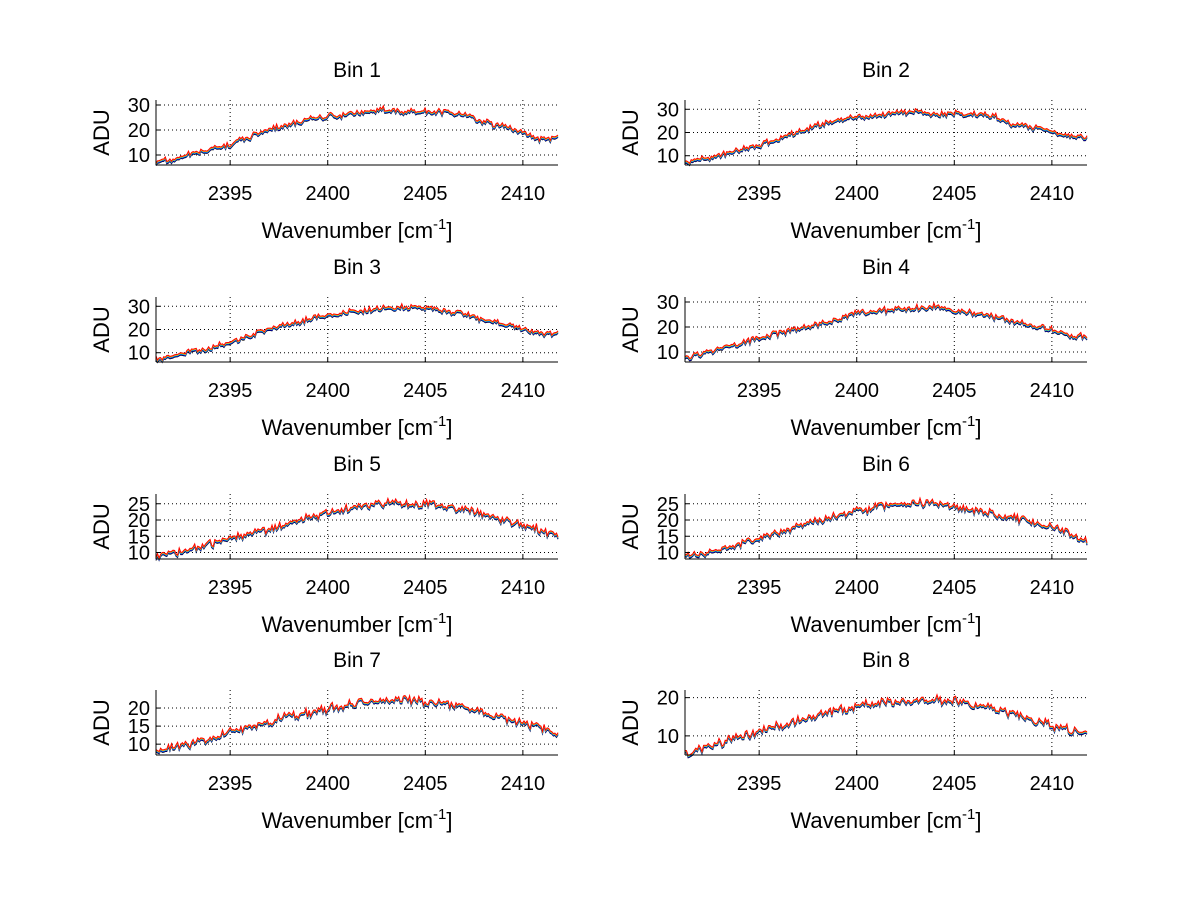 The height and width of the screenshot is (906, 1200). Describe the element at coordinates (886, 70) in the screenshot. I see `subplot-title: Bin 2` at that location.